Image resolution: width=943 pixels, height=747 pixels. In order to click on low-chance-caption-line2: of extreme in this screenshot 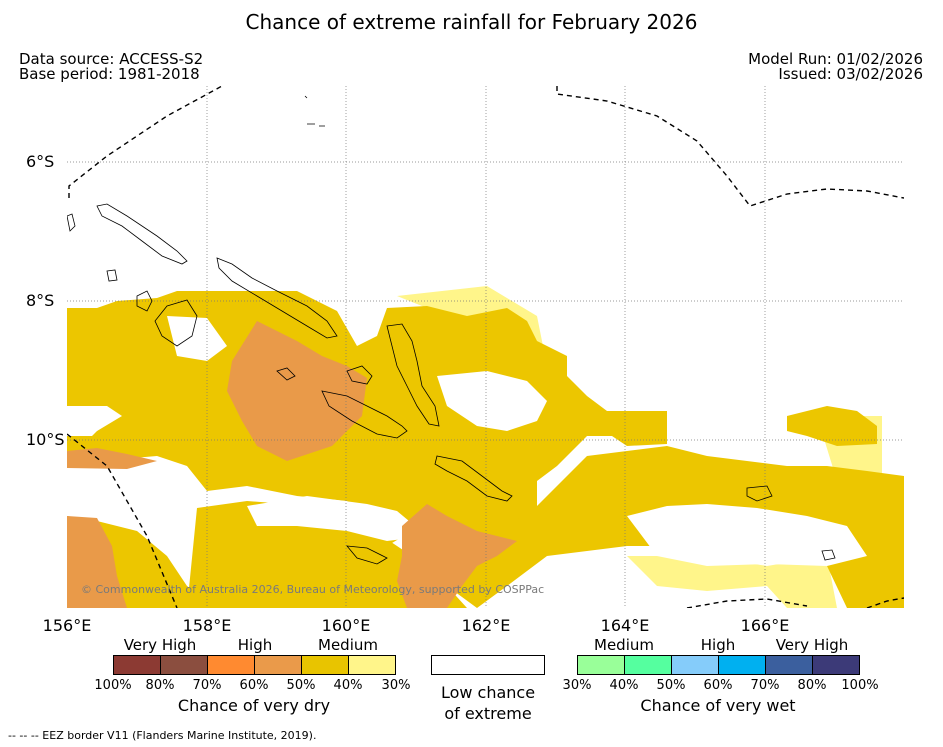, I will do `click(488, 713)`.